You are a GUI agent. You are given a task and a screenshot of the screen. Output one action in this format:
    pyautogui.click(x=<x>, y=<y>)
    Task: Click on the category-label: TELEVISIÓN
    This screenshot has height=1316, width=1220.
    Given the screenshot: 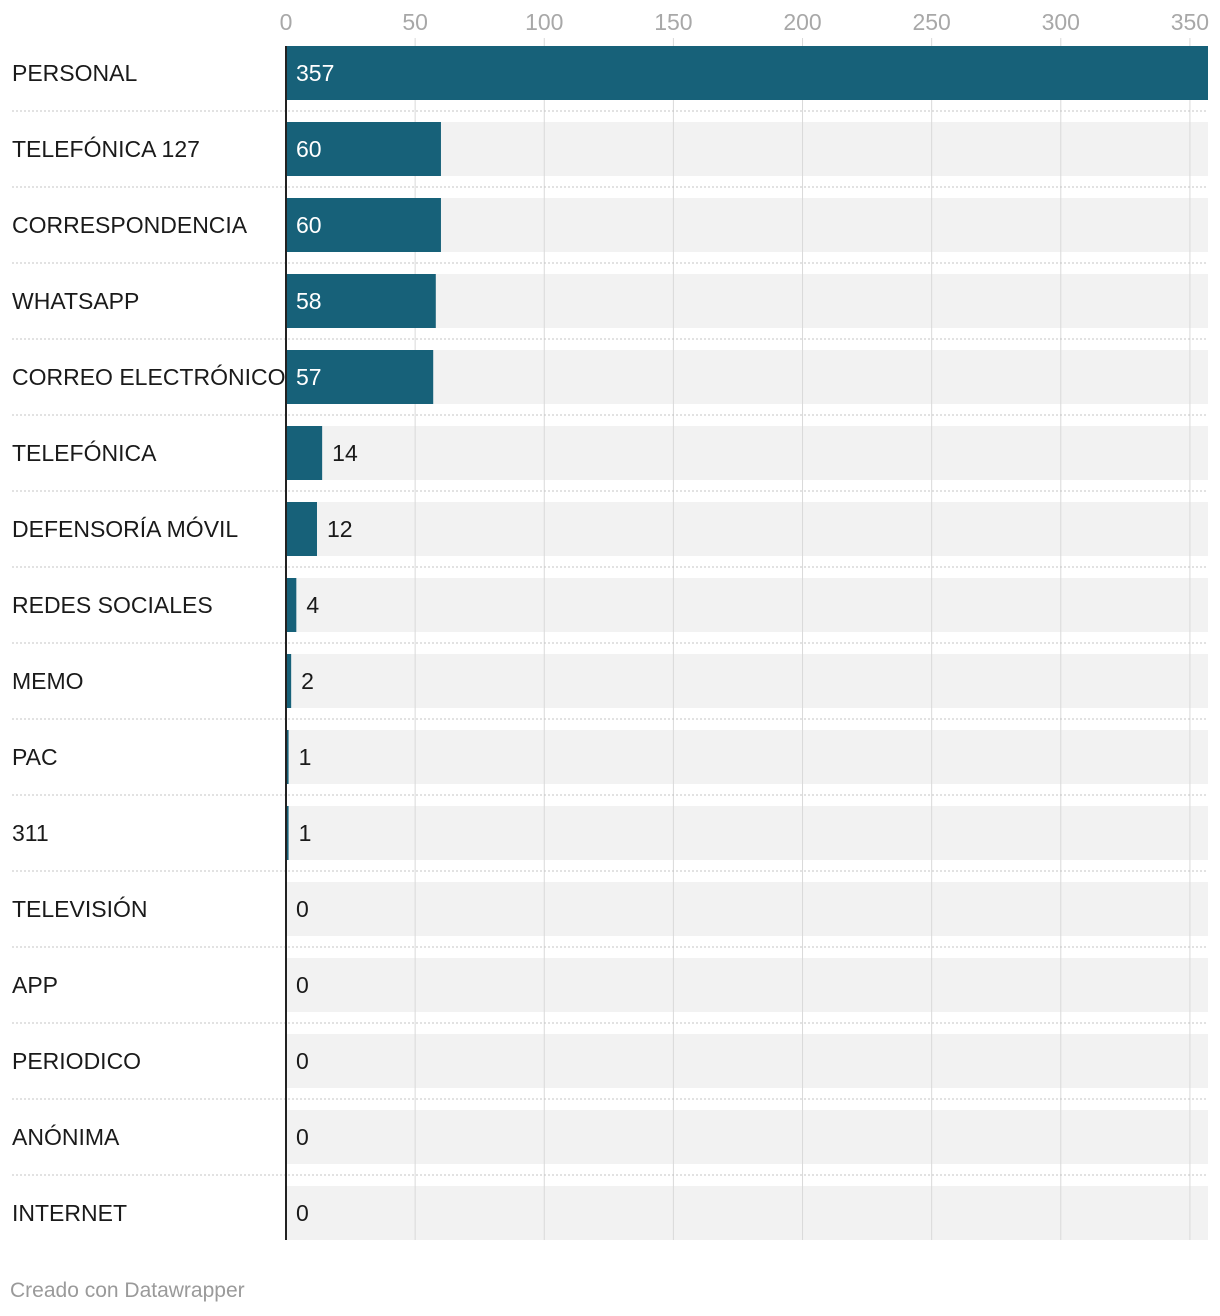 What is the action you would take?
    pyautogui.click(x=79, y=909)
    